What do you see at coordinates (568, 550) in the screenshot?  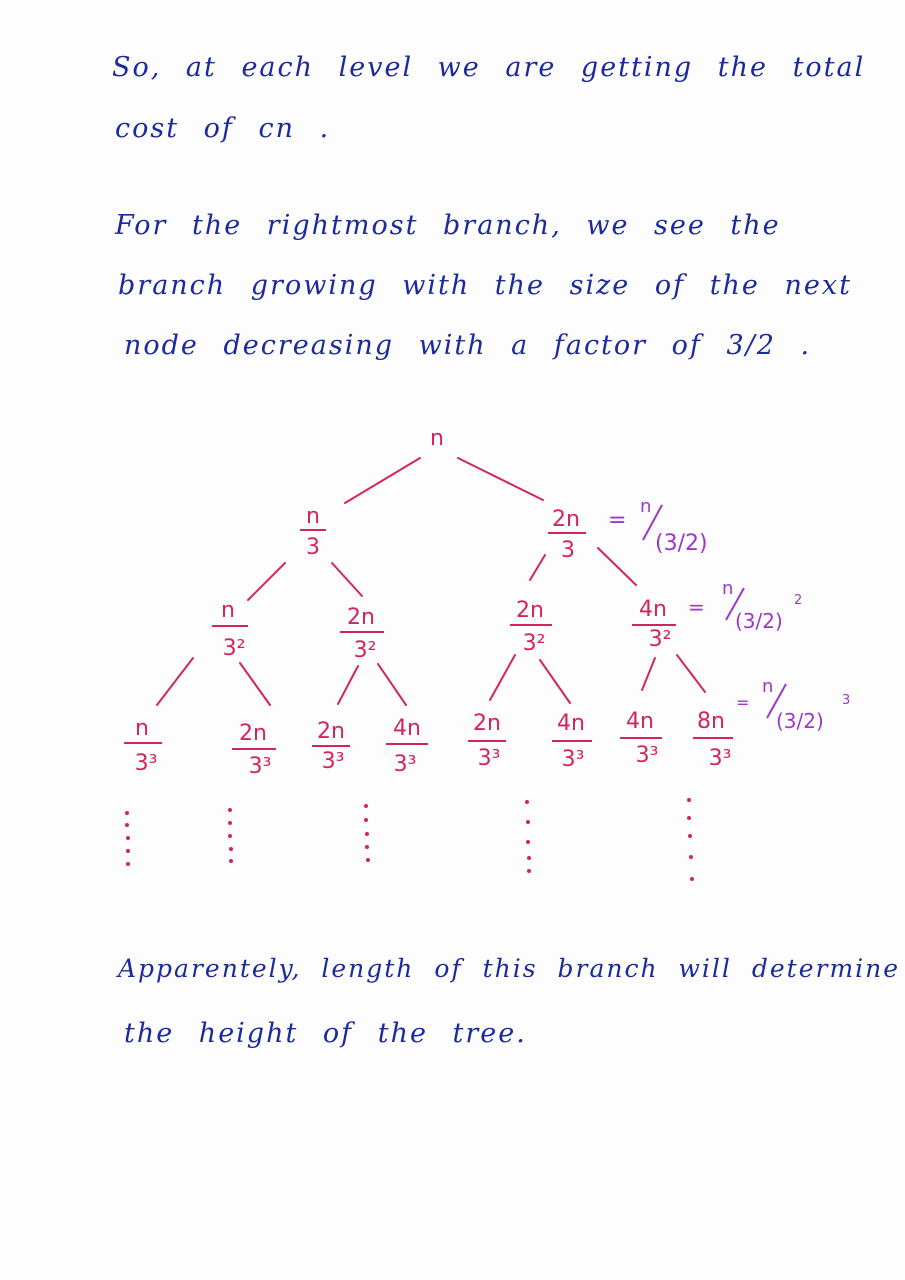 I see `node-denominator: 3` at bounding box center [568, 550].